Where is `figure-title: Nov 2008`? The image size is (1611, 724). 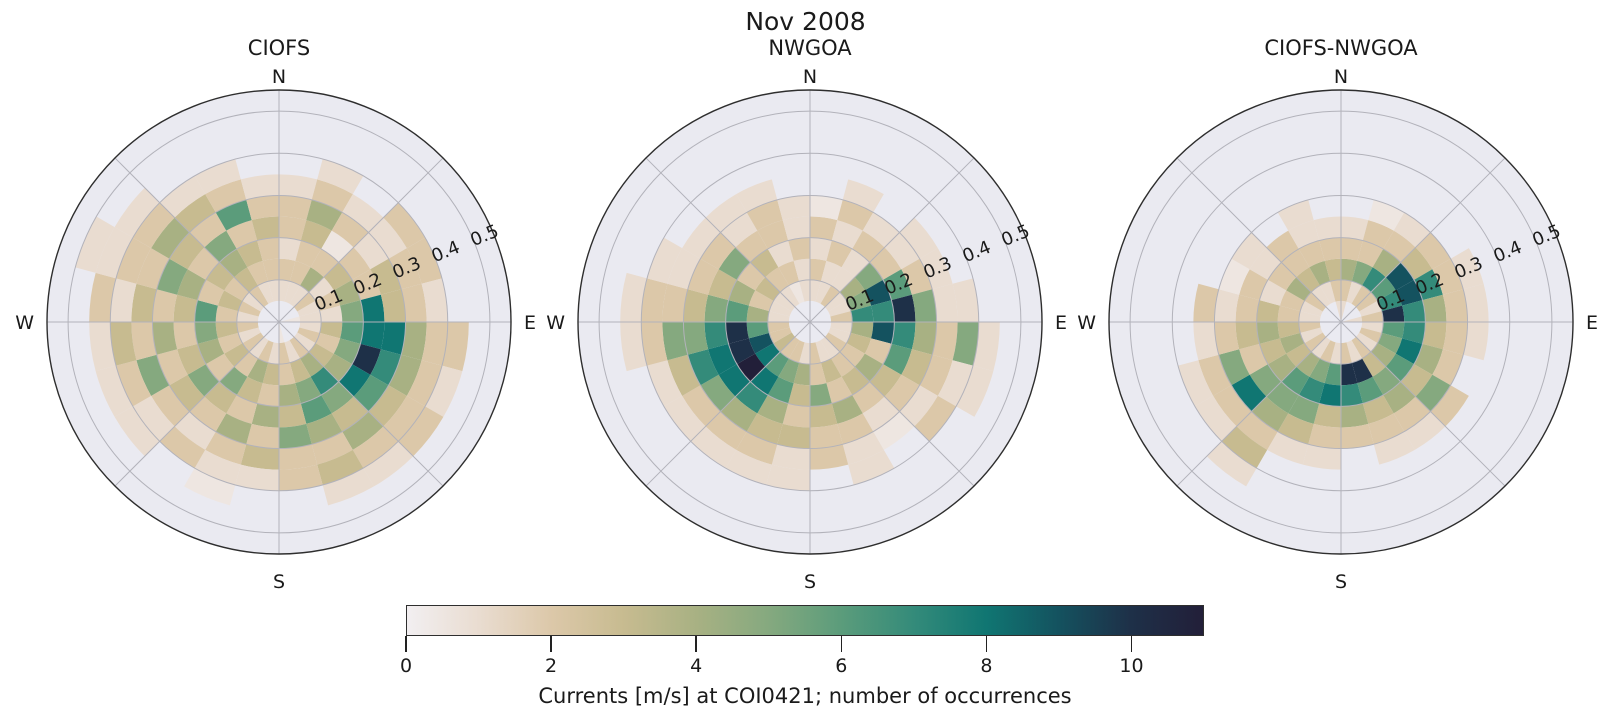 figure-title: Nov 2008 is located at coordinates (805, 21).